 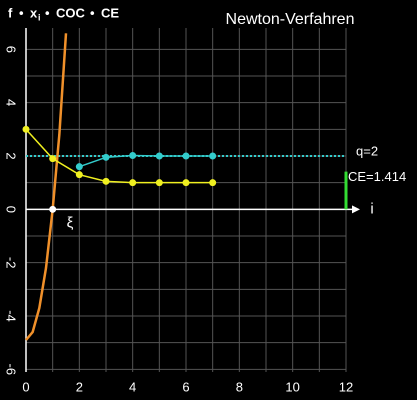 I want to click on x-tick-label: 10, so click(x=292, y=386).